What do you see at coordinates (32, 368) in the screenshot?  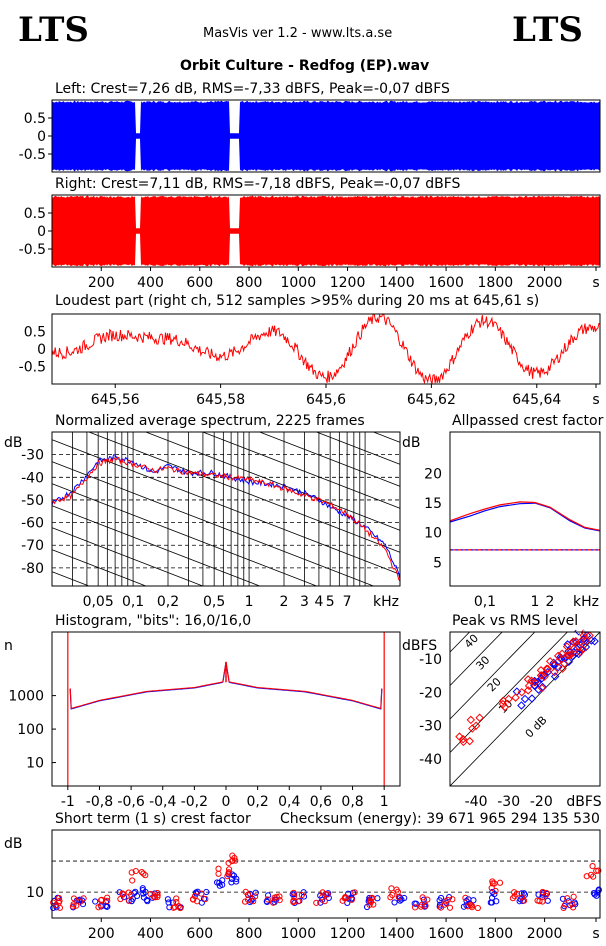 I see `loudest-ytick-label: -0.5` at bounding box center [32, 368].